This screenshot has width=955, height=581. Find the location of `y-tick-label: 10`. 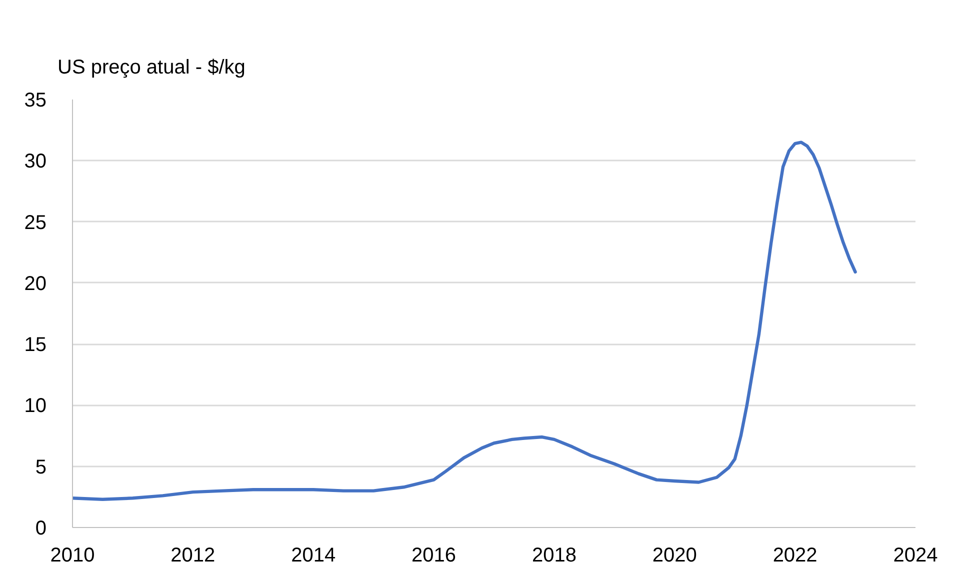

y-tick-label: 10 is located at coordinates (35, 406).